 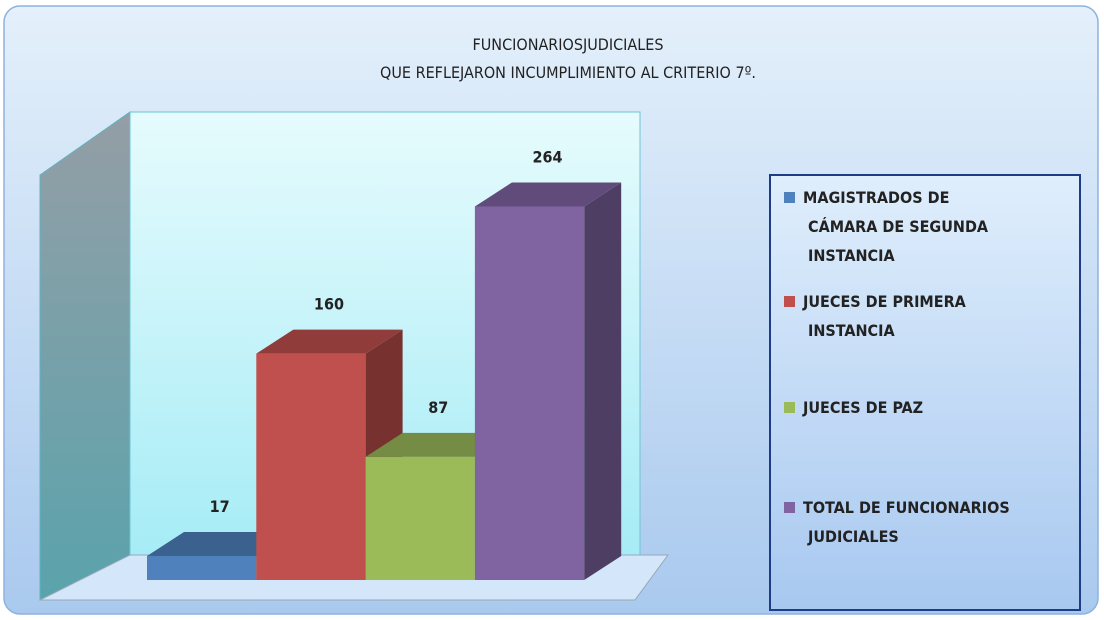 I want to click on chart-title: FUNCIONARIOSJUDICIALES, so click(x=567, y=44).